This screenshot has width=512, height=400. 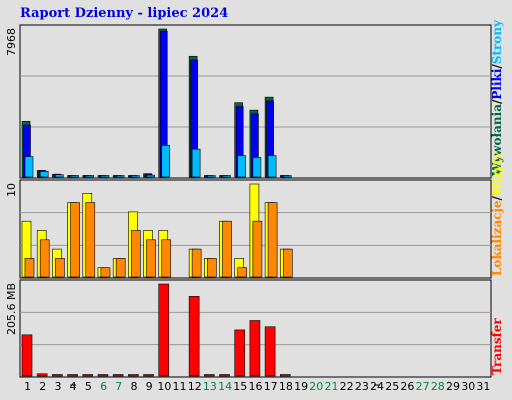 What do you see at coordinates (286, 386) in the screenshot?
I see `x-tick-label-day-18: 18` at bounding box center [286, 386].